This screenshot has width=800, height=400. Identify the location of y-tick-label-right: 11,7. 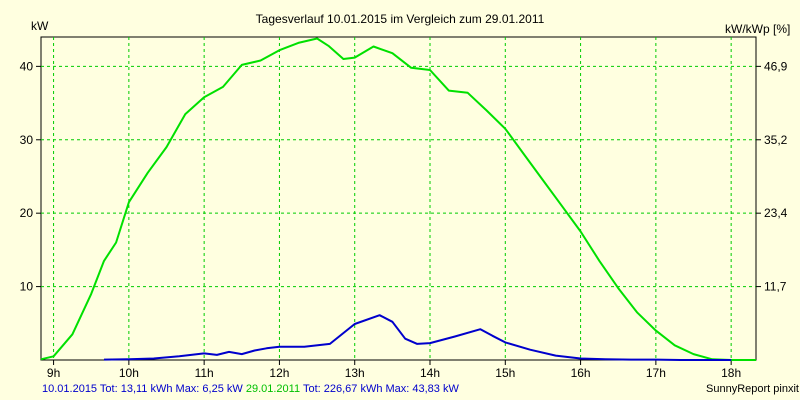
(775, 287).